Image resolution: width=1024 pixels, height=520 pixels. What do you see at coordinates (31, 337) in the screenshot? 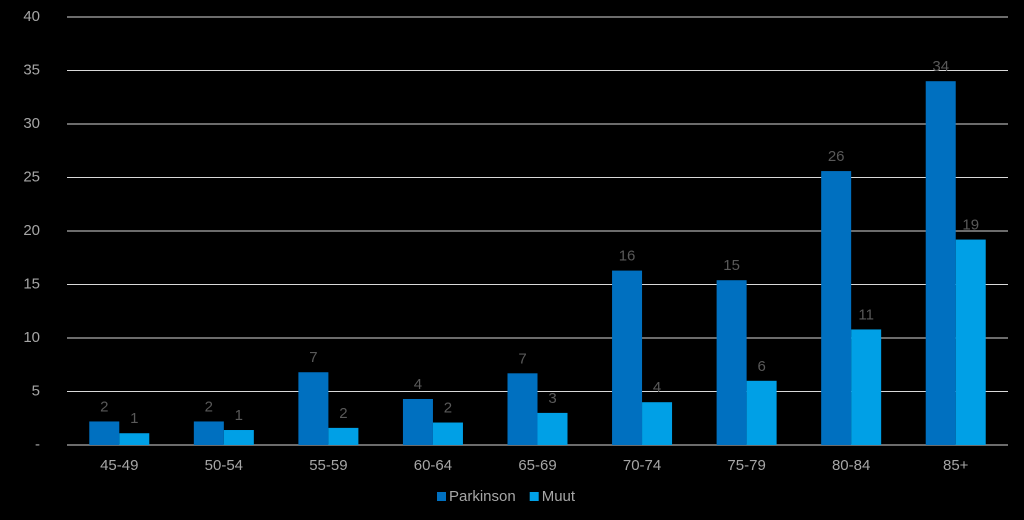
I see `y-tick-label: 10` at bounding box center [31, 337].